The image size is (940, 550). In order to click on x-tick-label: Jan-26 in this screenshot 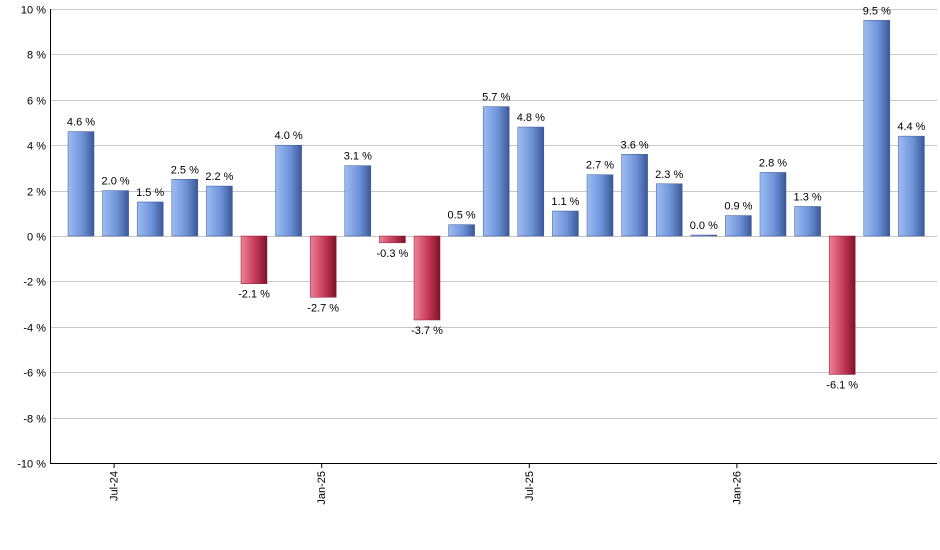, I will do `click(737, 488)`.